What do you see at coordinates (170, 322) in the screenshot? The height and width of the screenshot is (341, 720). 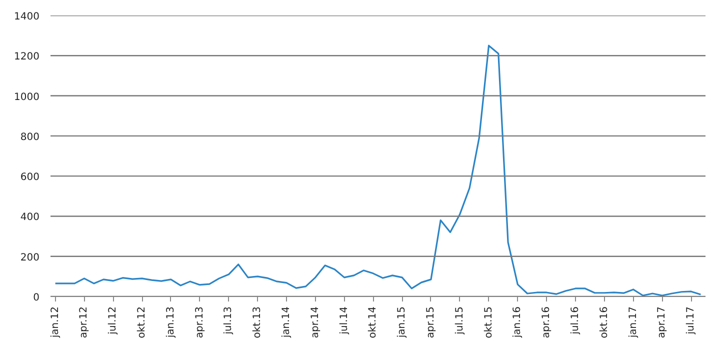 I see `x-tick-label: jan.13` at bounding box center [170, 322].